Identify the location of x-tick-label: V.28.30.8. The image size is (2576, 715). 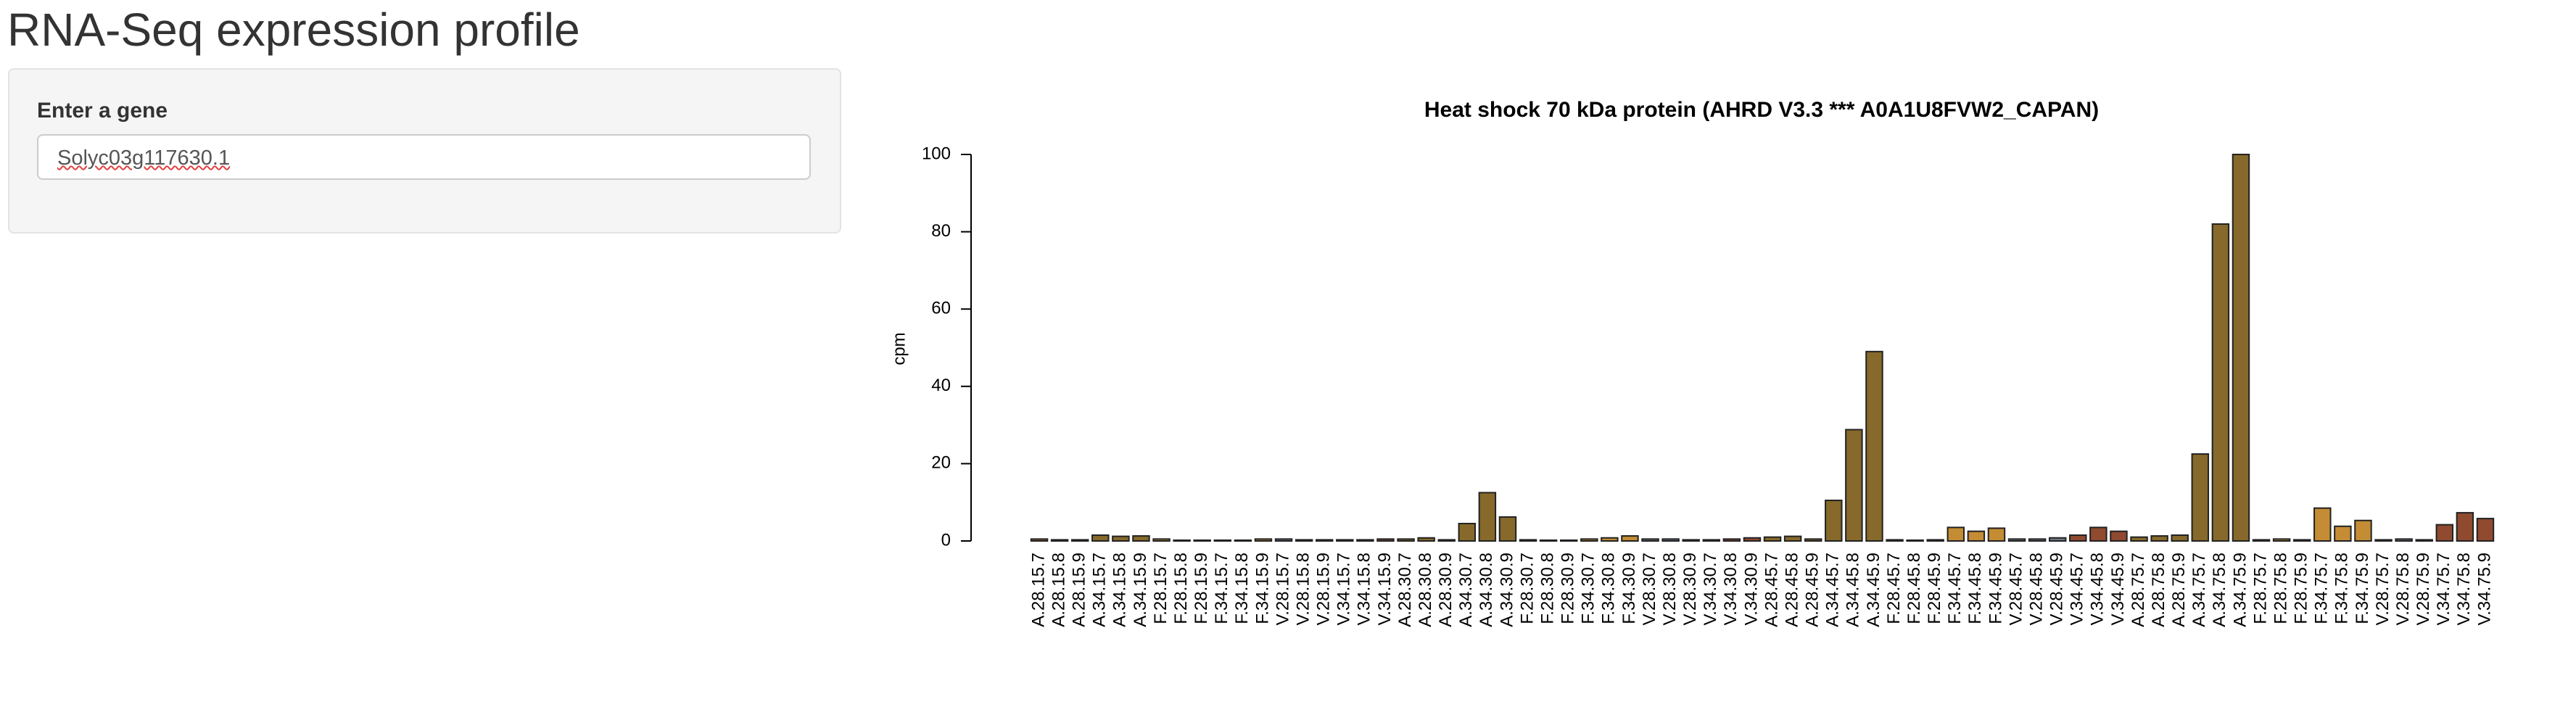
(1670, 589).